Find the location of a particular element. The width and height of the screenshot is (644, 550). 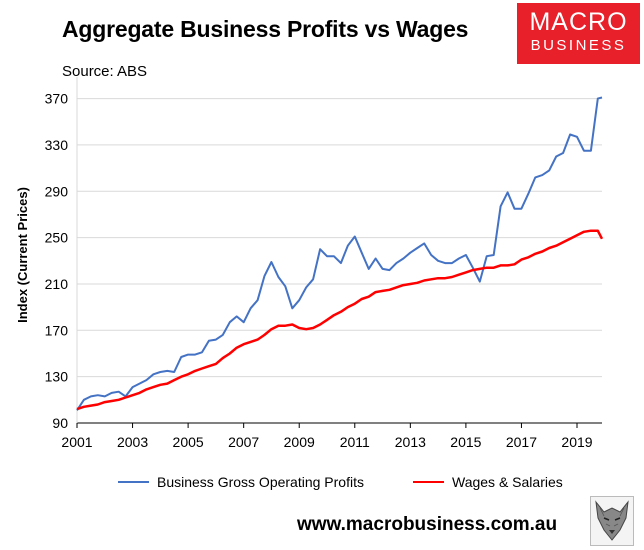

x-tick-label: 2017 is located at coordinates (521, 442).